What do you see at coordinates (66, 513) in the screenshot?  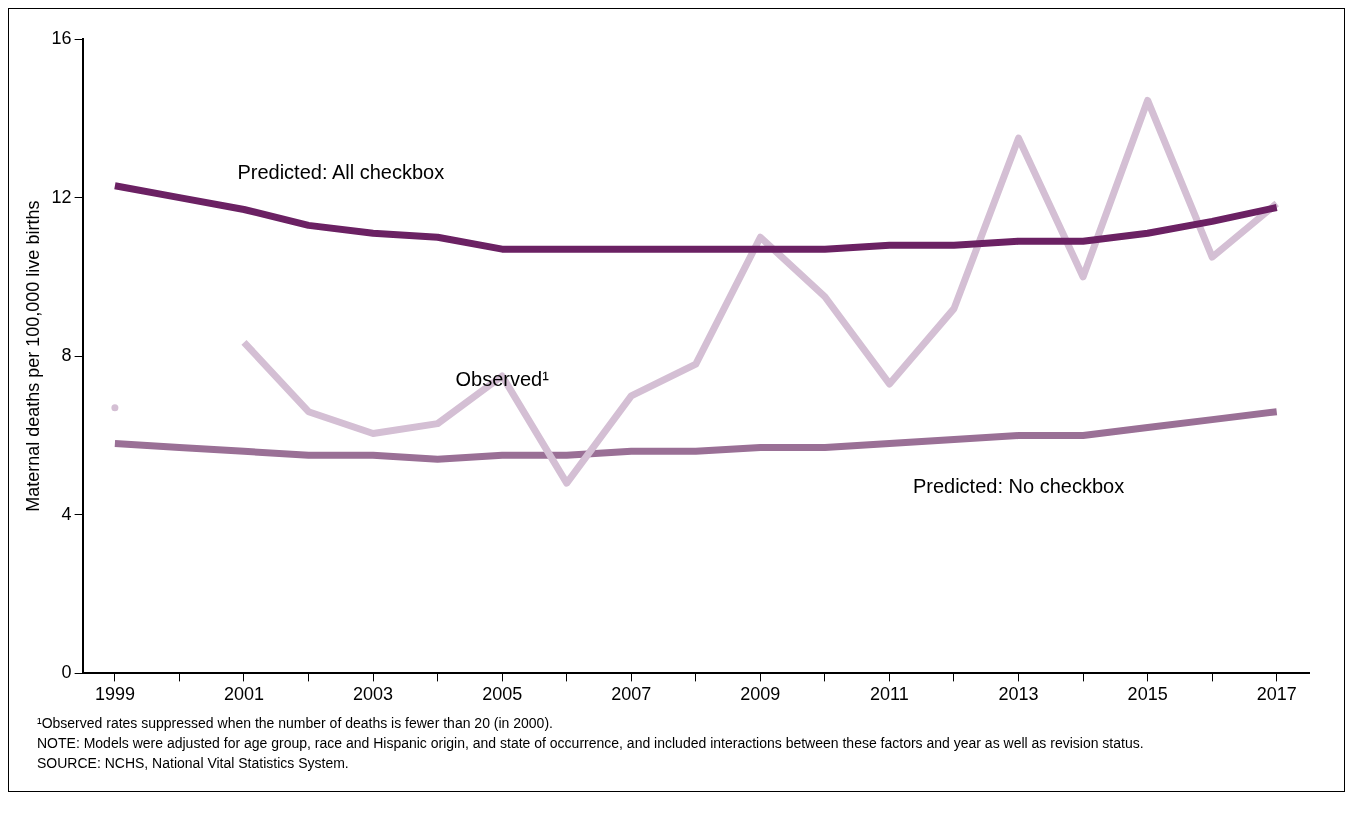 I see `y-tick-label: 4` at bounding box center [66, 513].